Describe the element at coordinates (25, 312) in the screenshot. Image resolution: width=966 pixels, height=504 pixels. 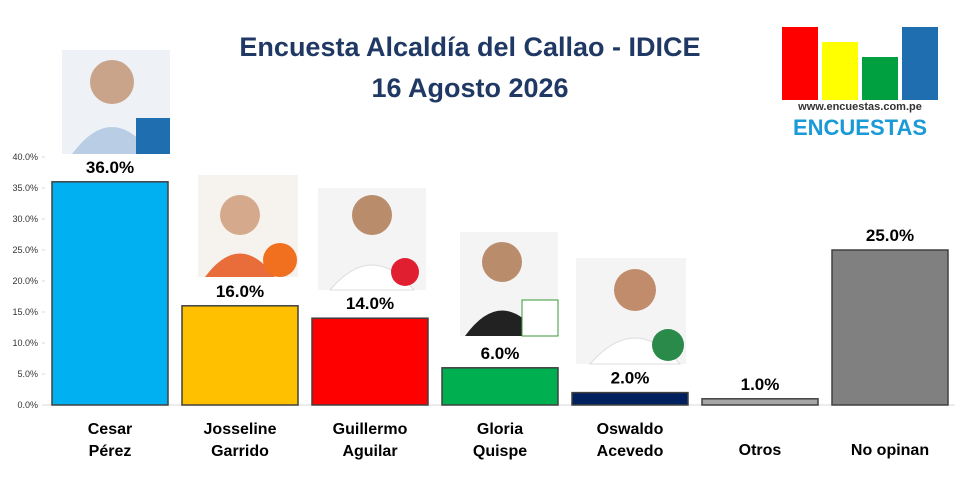
I see `y-tick-label: 15.0%` at that location.